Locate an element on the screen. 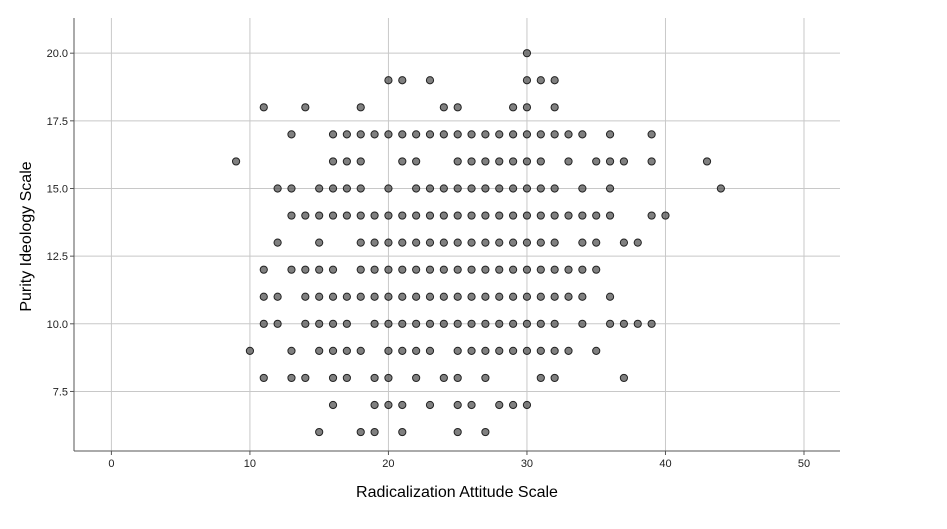  x-tick-label: 10 is located at coordinates (250, 464).